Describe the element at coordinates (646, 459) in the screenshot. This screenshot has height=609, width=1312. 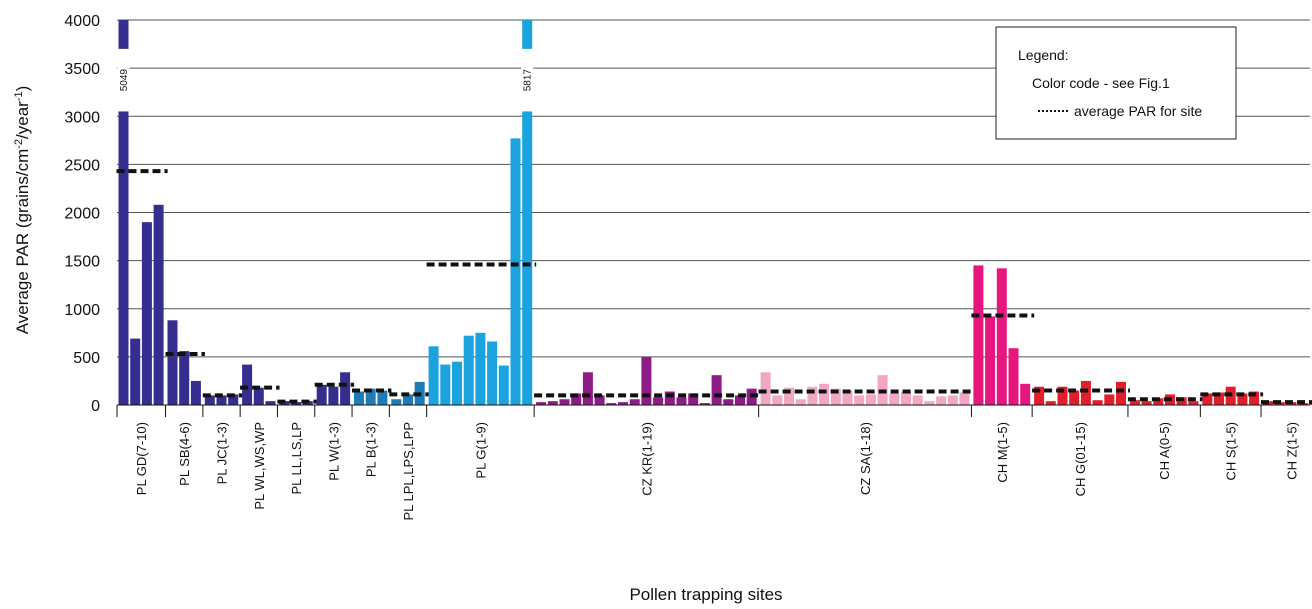
I see `x-group-label: CZ KR(1-19)` at that location.